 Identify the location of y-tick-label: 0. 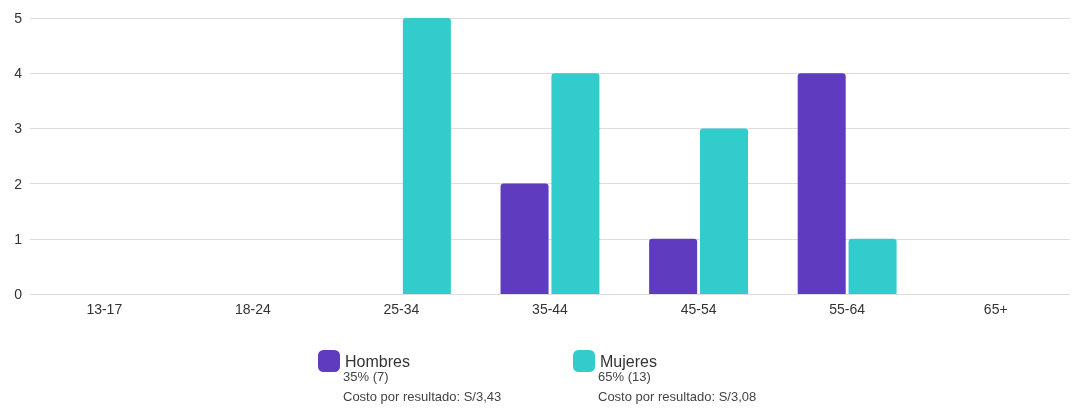
(18, 294).